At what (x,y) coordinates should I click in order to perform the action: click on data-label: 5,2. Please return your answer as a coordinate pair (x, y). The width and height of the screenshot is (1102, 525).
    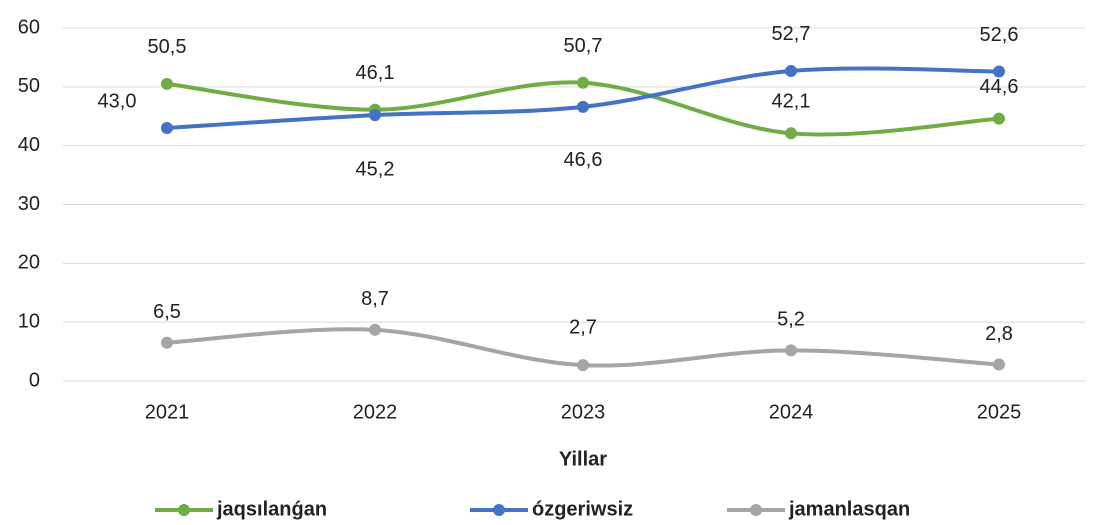
    Looking at the image, I should click on (791, 320).